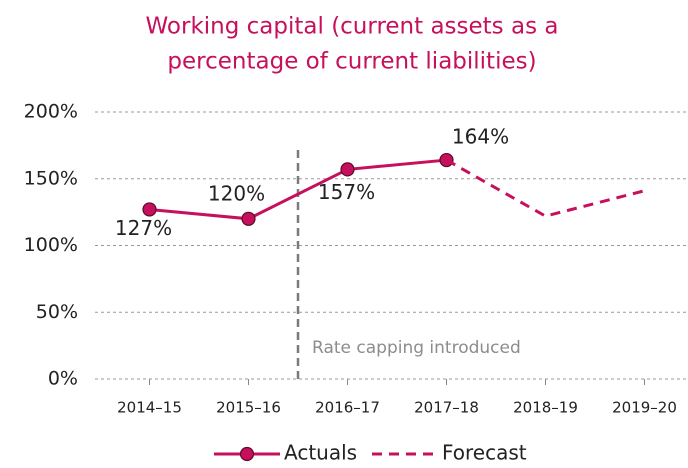 The height and width of the screenshot is (468, 688). What do you see at coordinates (545, 408) in the screenshot?
I see `x-tick-label: 2018–19` at bounding box center [545, 408].